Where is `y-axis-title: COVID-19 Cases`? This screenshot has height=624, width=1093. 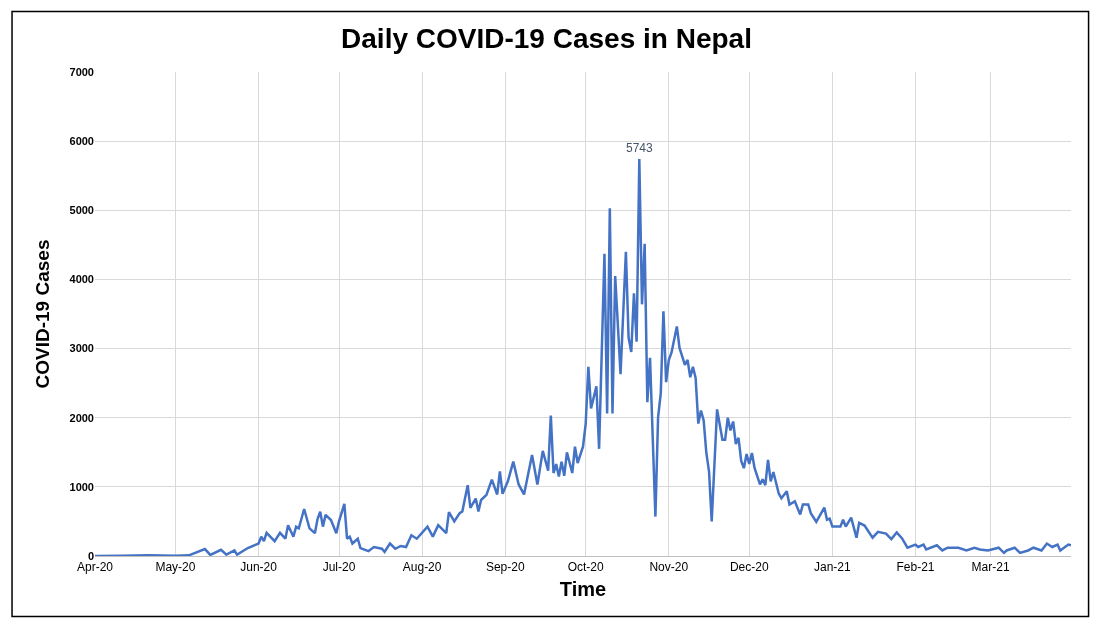 y-axis-title: COVID-19 Cases is located at coordinates (43, 314).